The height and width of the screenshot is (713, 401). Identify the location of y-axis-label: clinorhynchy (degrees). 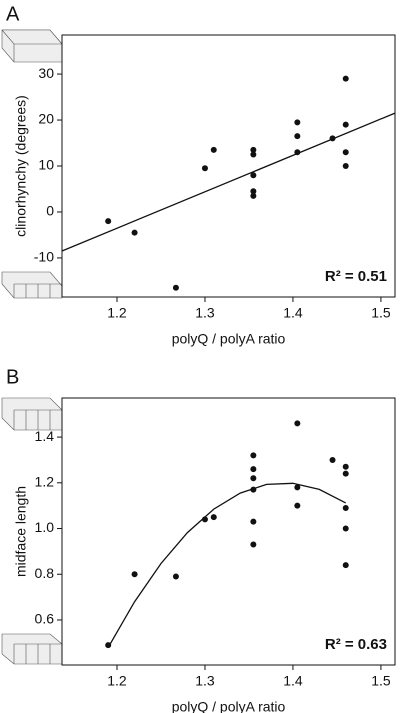
(21, 166).